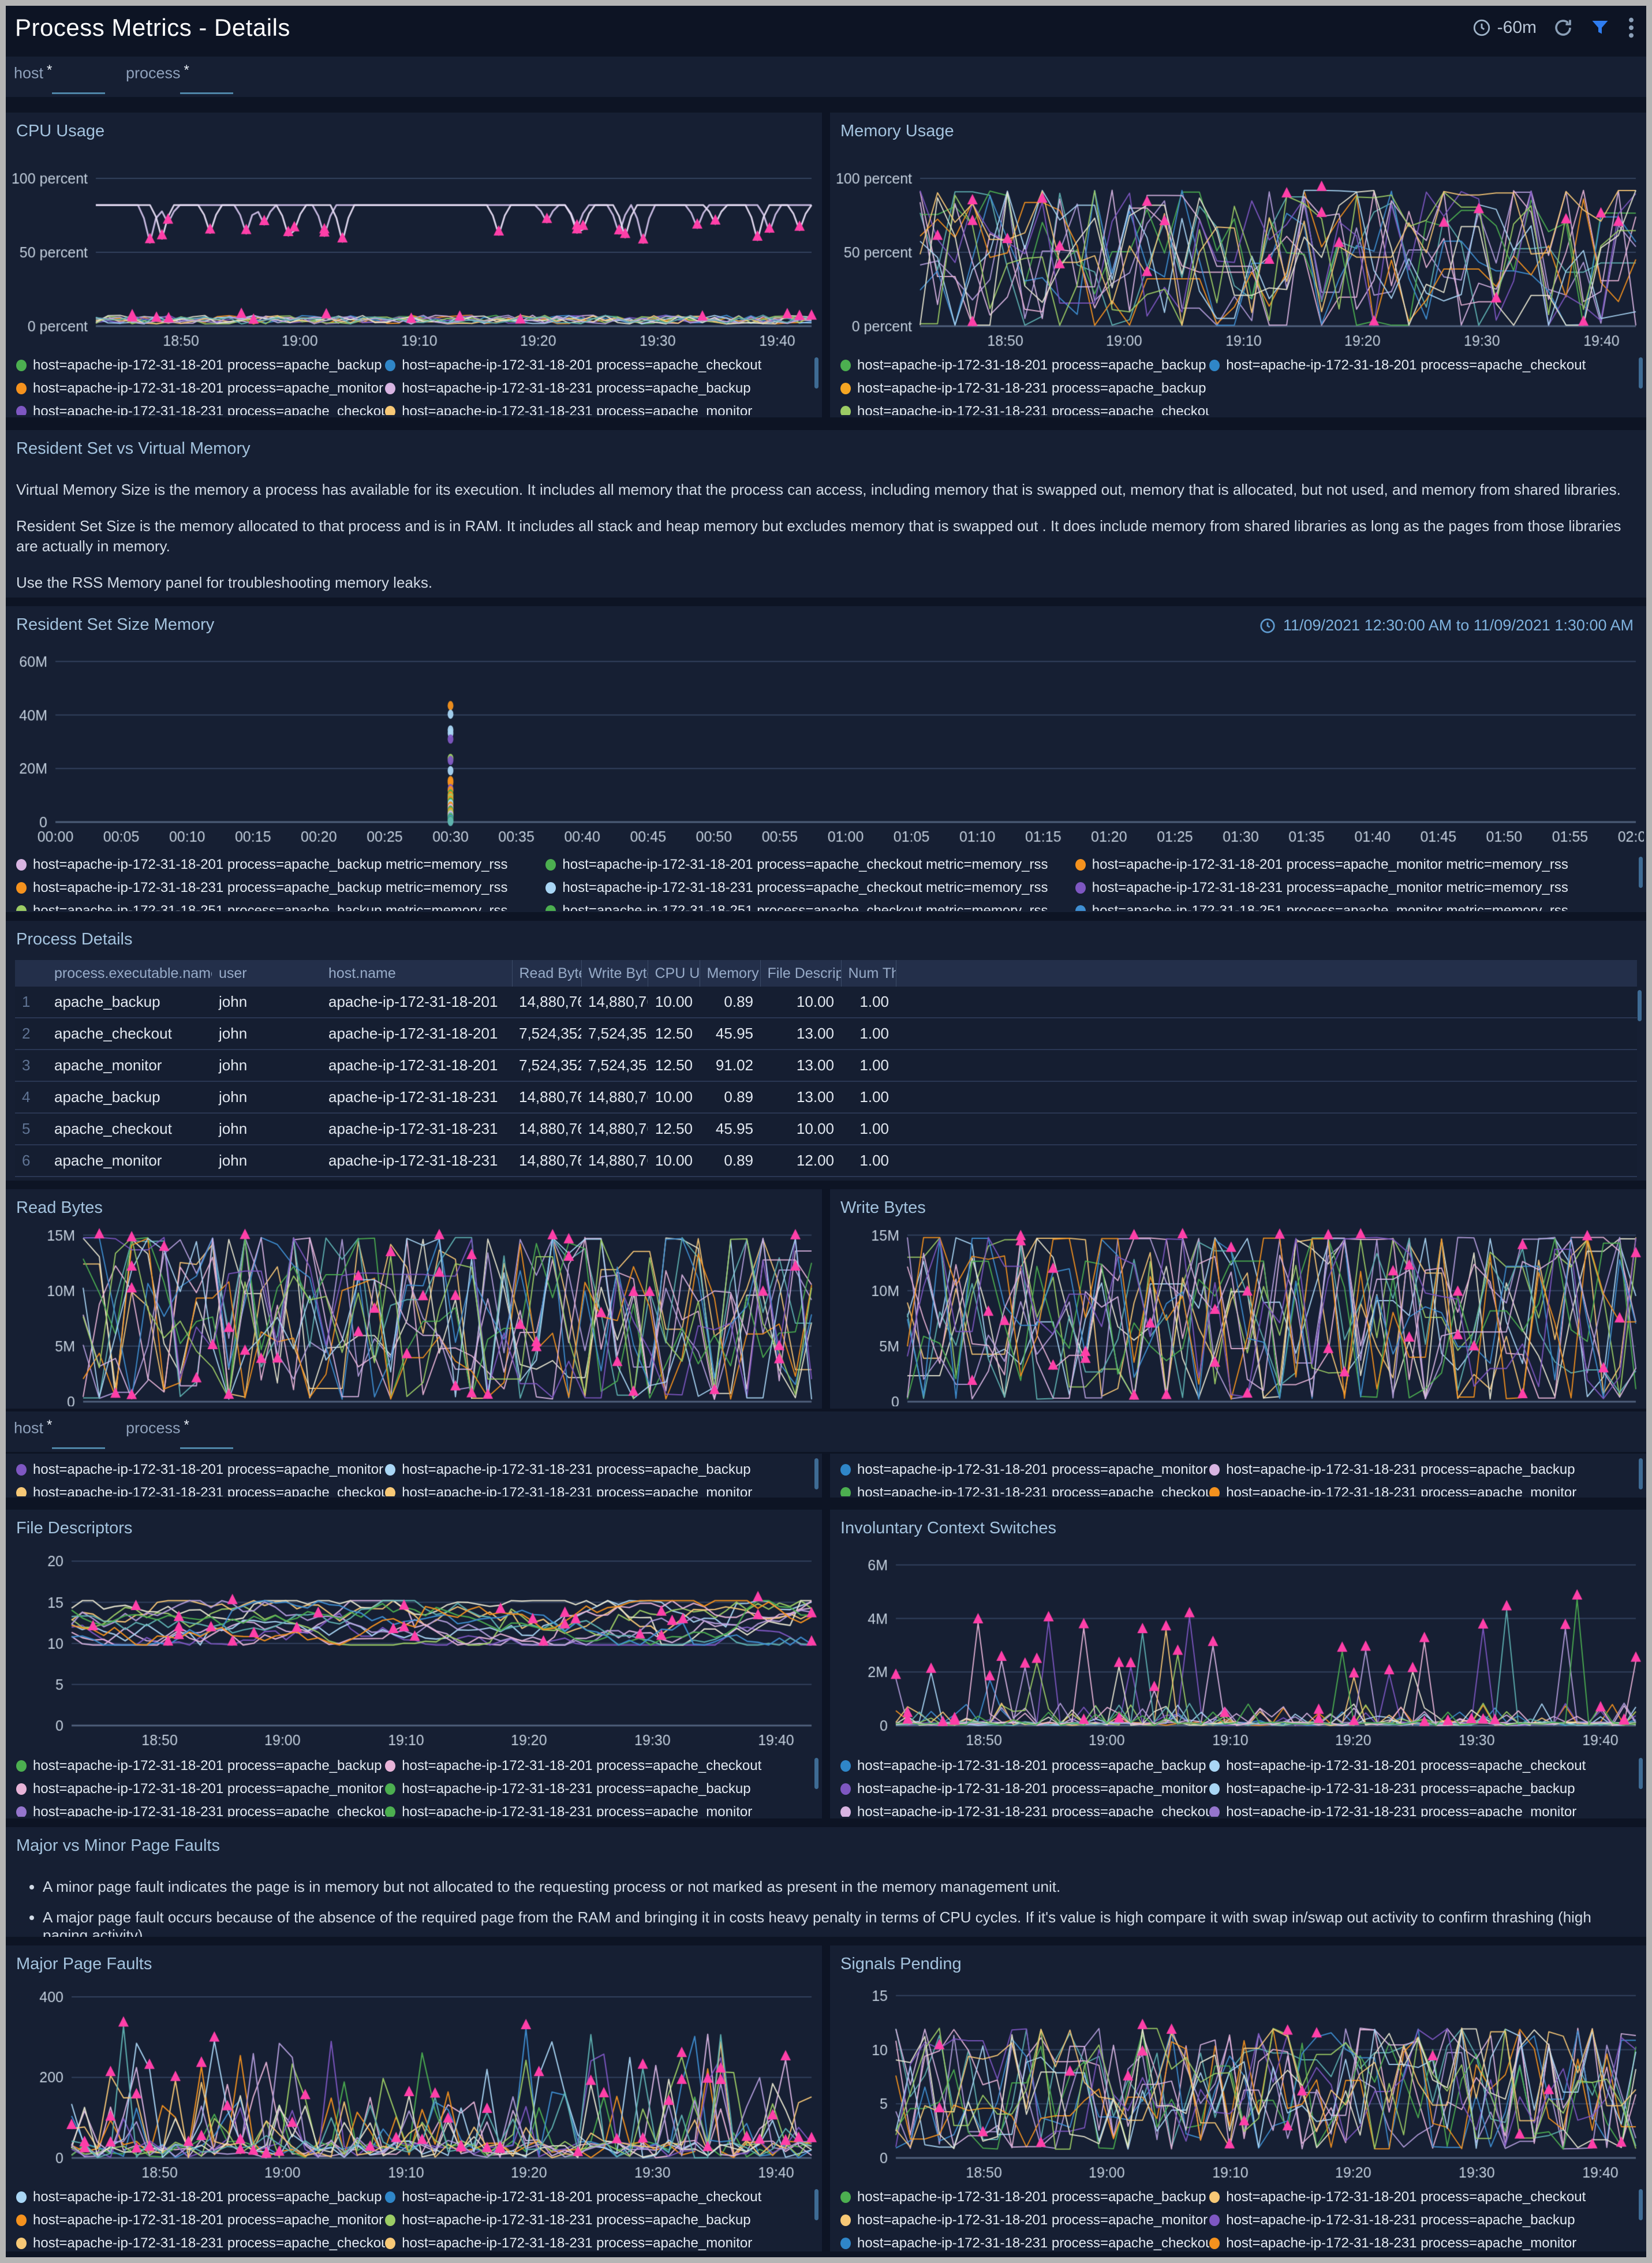  What do you see at coordinates (267, 973) in the screenshot?
I see `column-header: user` at bounding box center [267, 973].